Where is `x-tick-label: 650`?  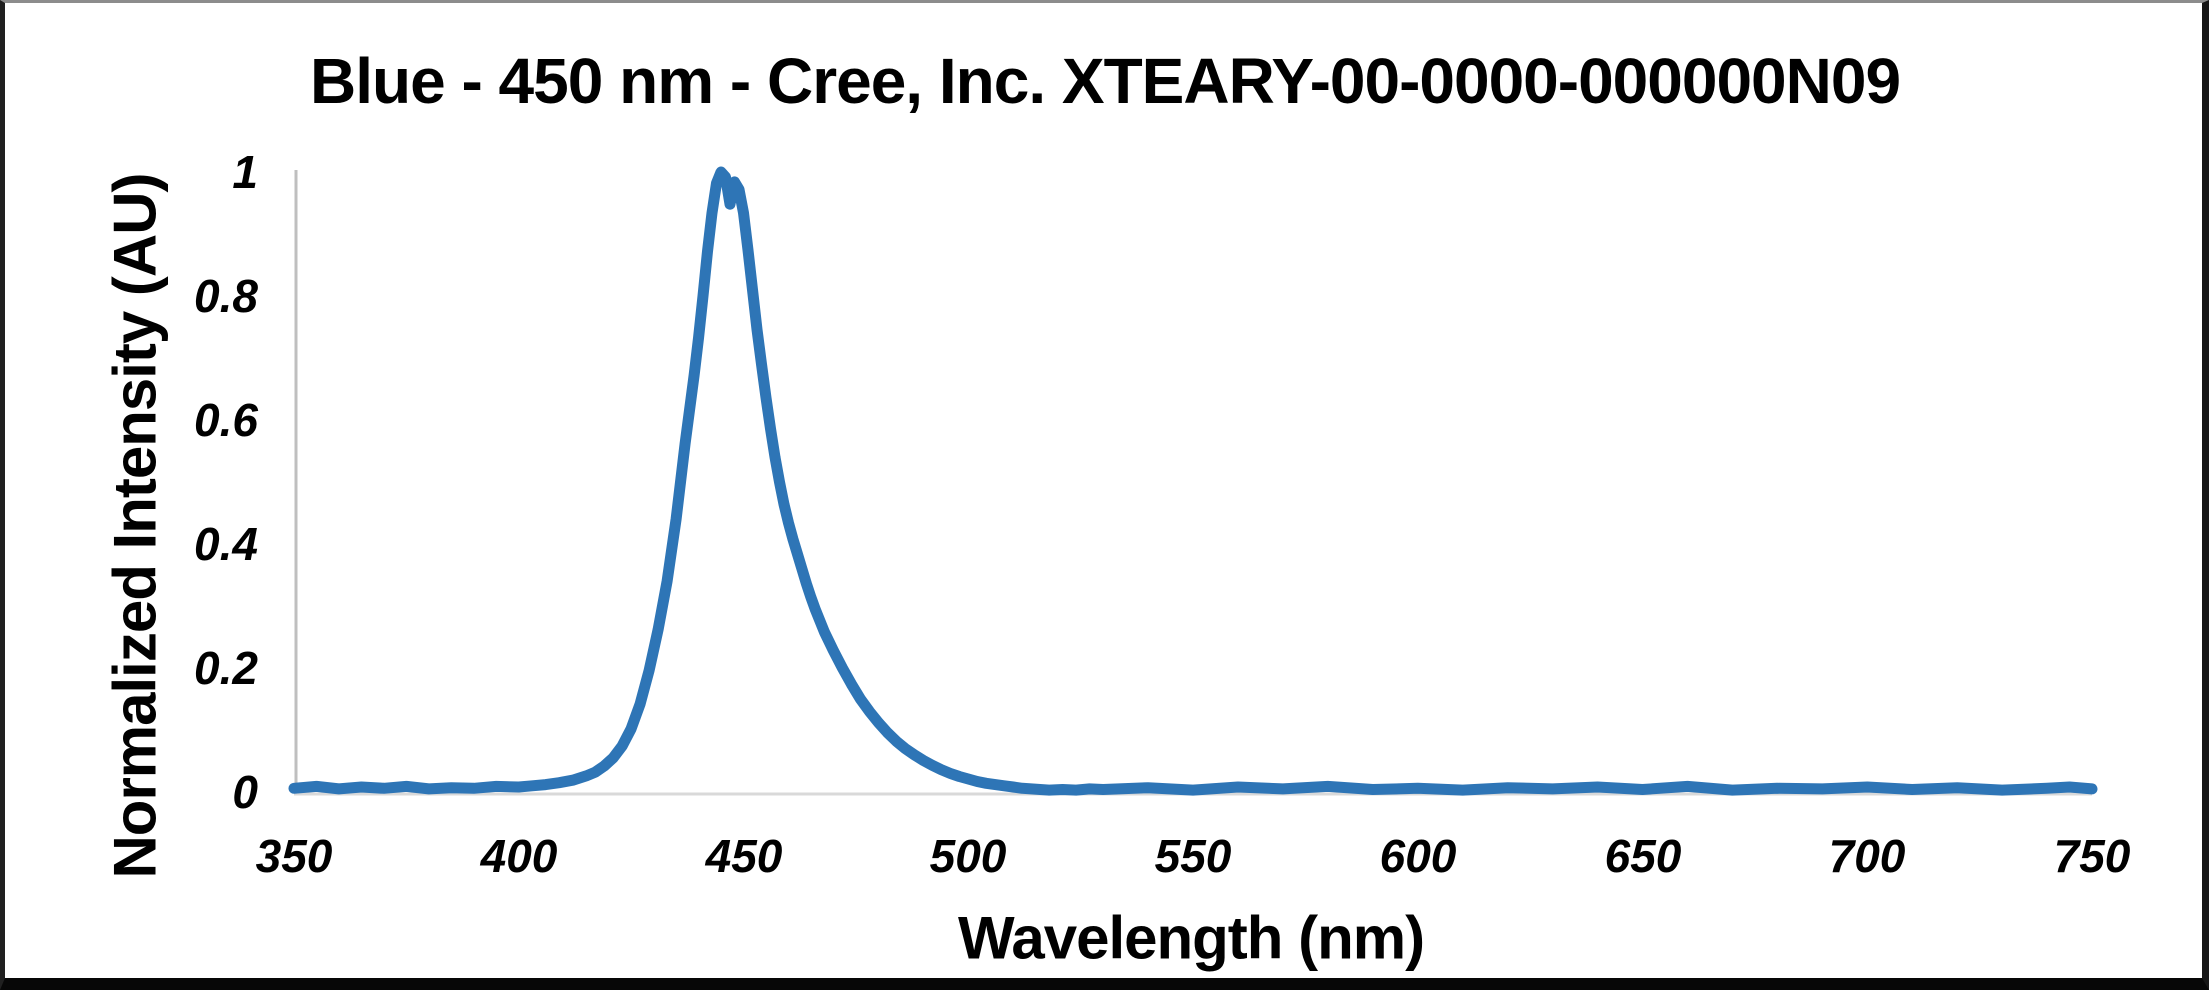
x-tick-label: 650 is located at coordinates (1643, 856).